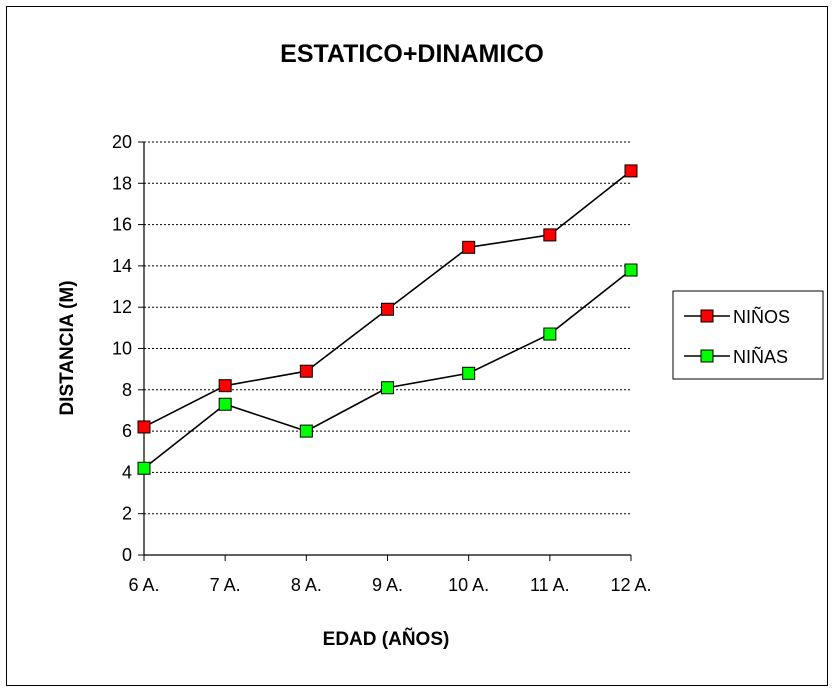  I want to click on x-tick-label: 11 A., so click(550, 585).